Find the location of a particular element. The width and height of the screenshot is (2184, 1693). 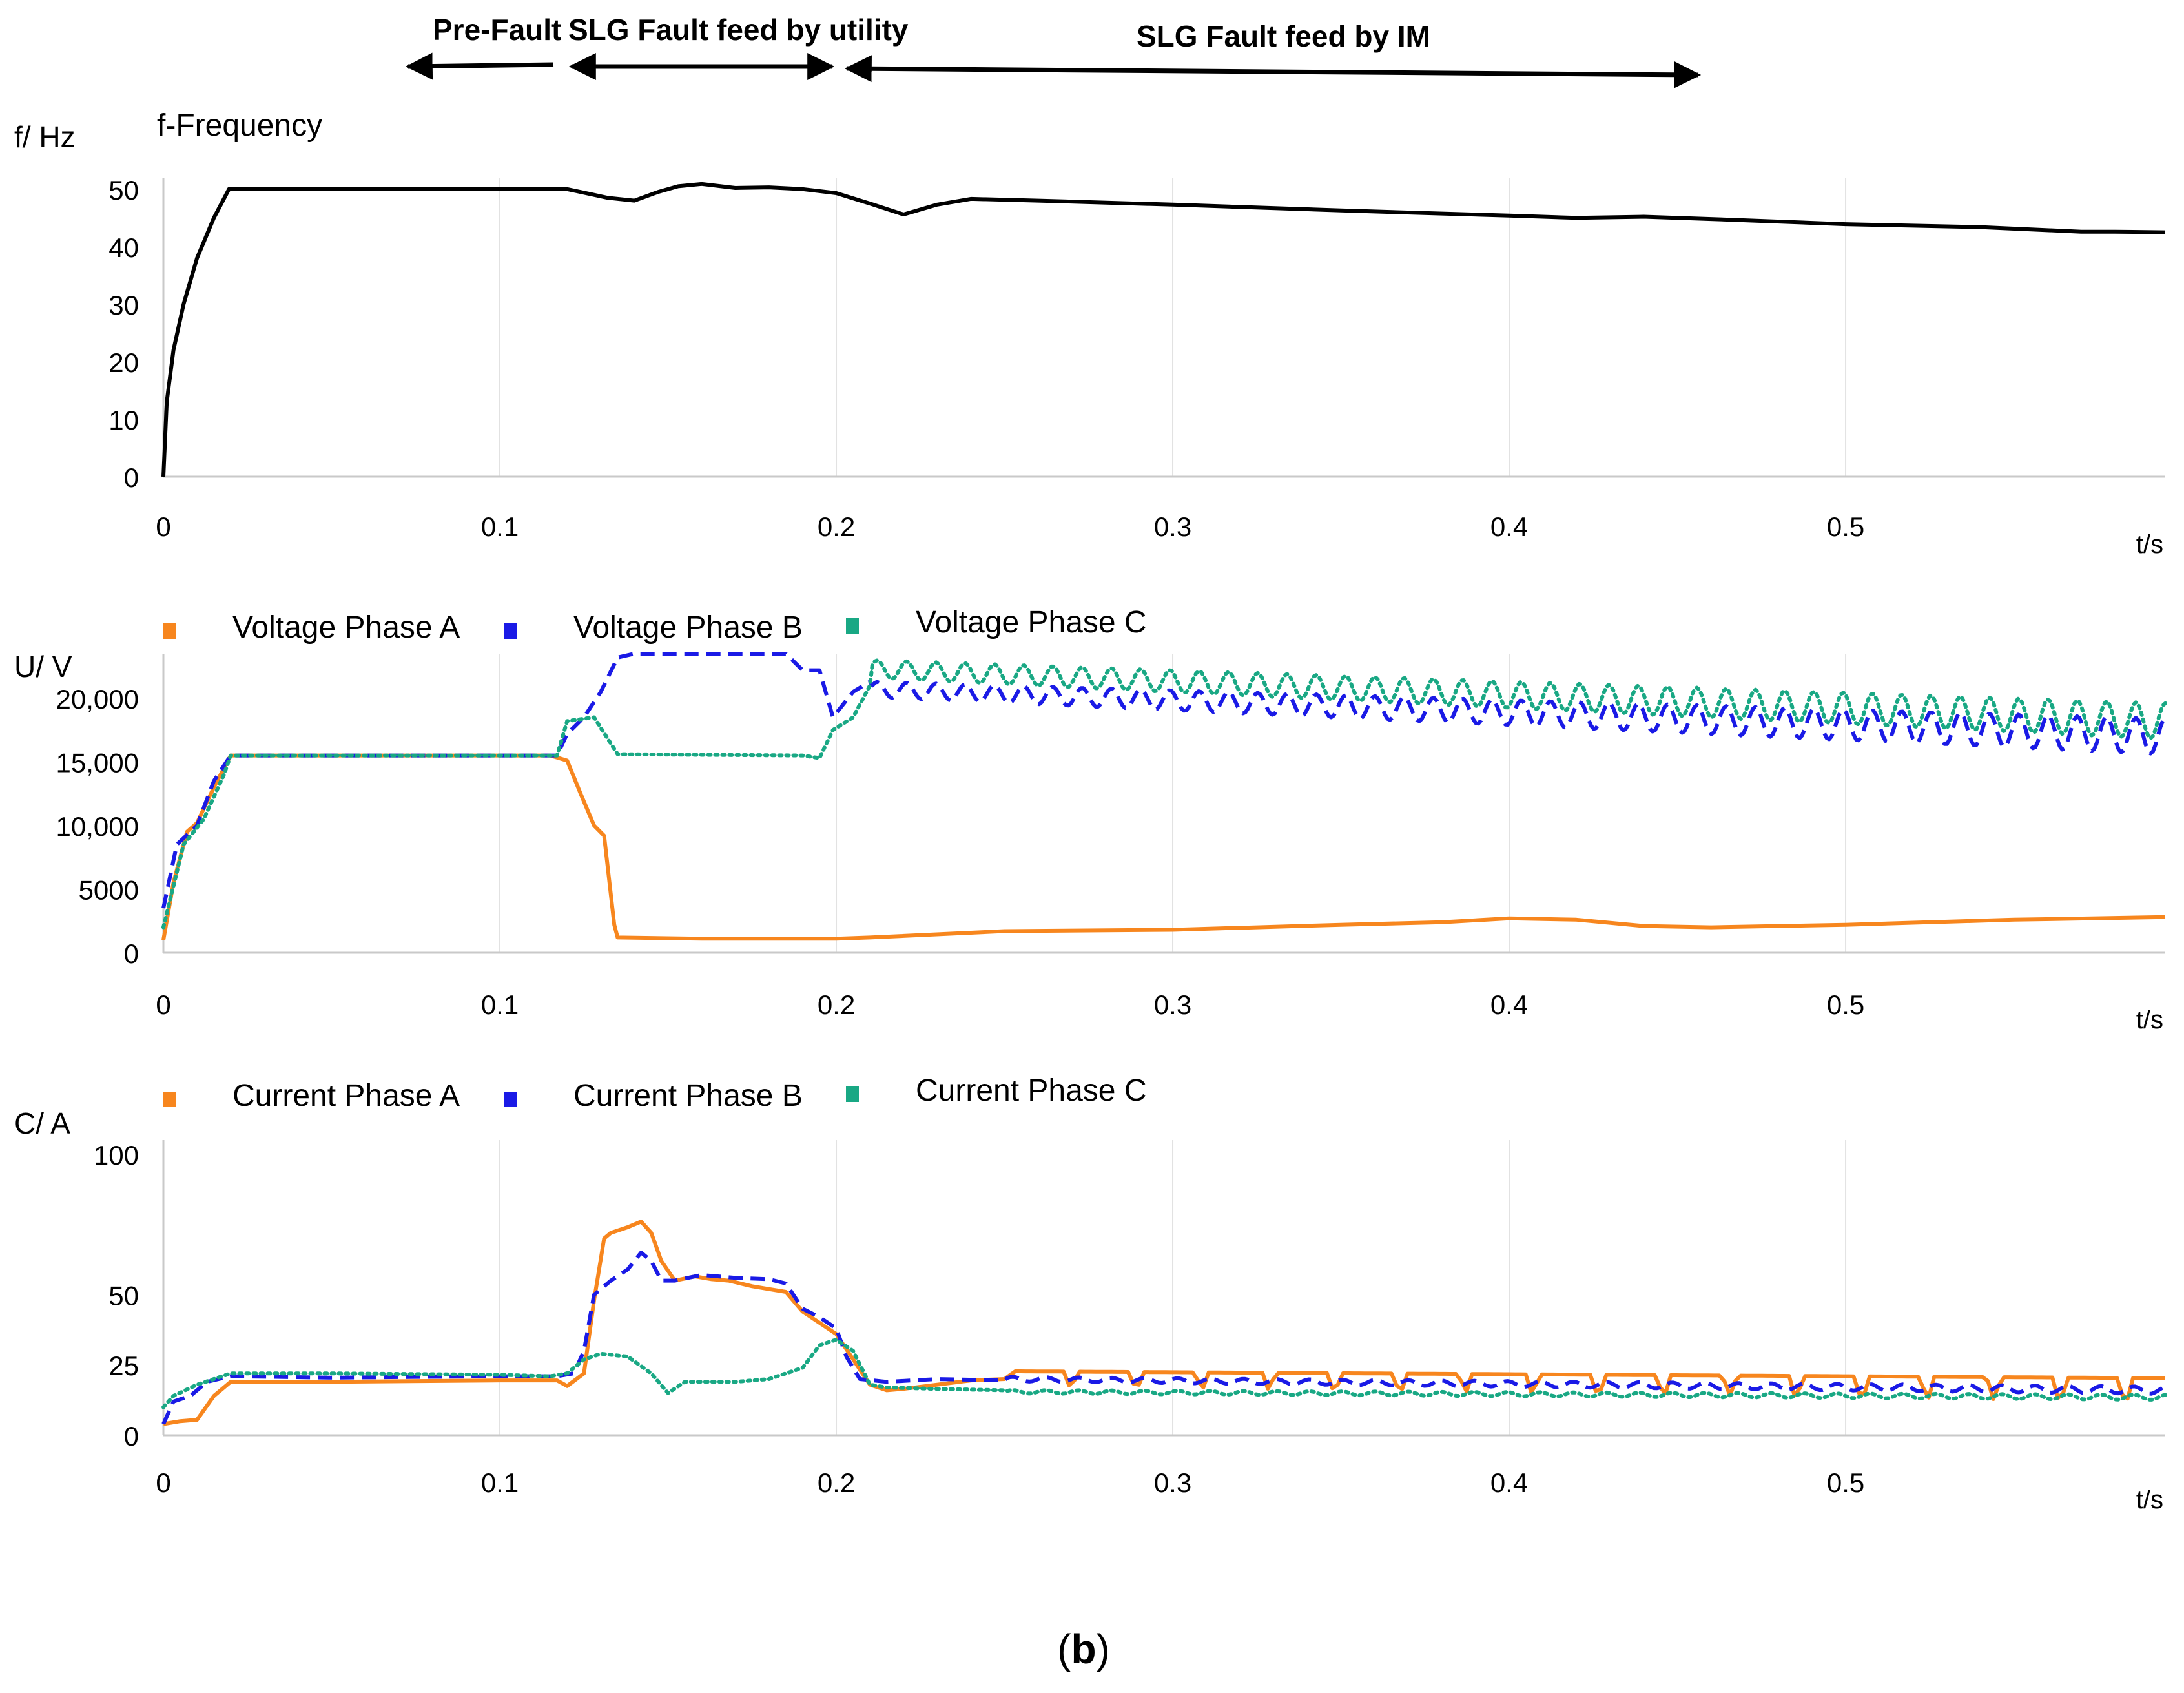

caption-close: ) is located at coordinates (1103, 1649).